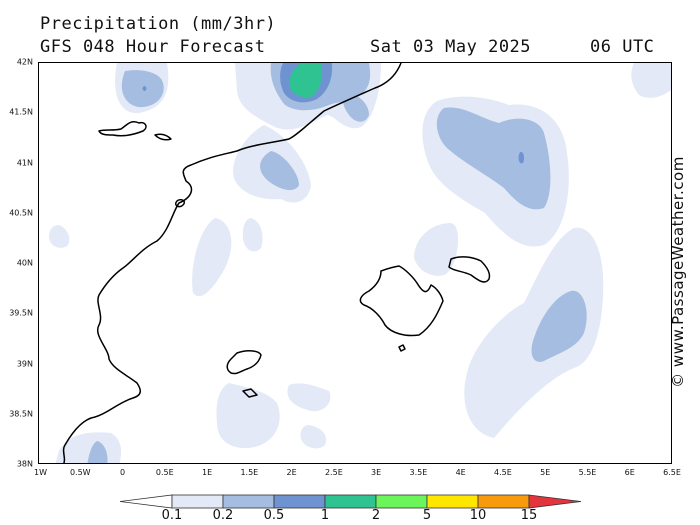 The width and height of the screenshot is (700, 525). I want to click on forecast-model: GFS 048 Hour Forecast, so click(153, 47).